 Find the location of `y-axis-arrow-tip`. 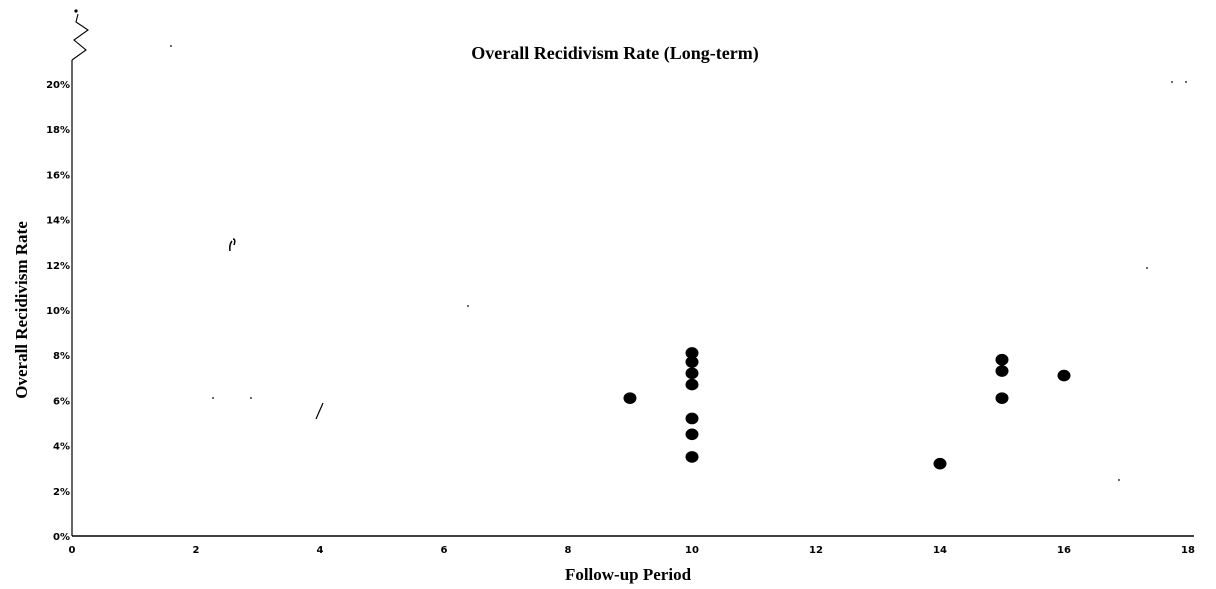

y-axis-arrow-tip is located at coordinates (76, 11).